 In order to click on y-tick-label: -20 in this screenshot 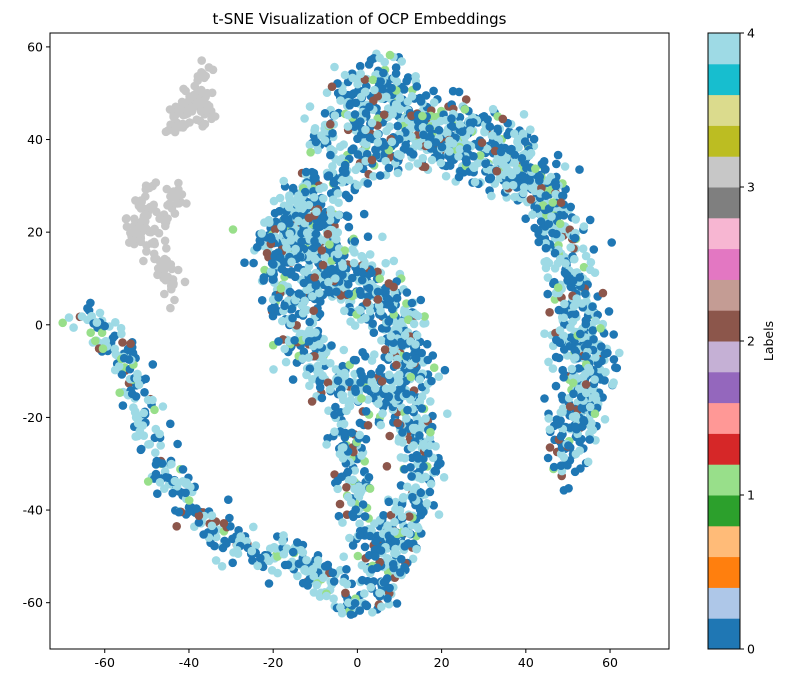, I will do `click(33, 417)`.